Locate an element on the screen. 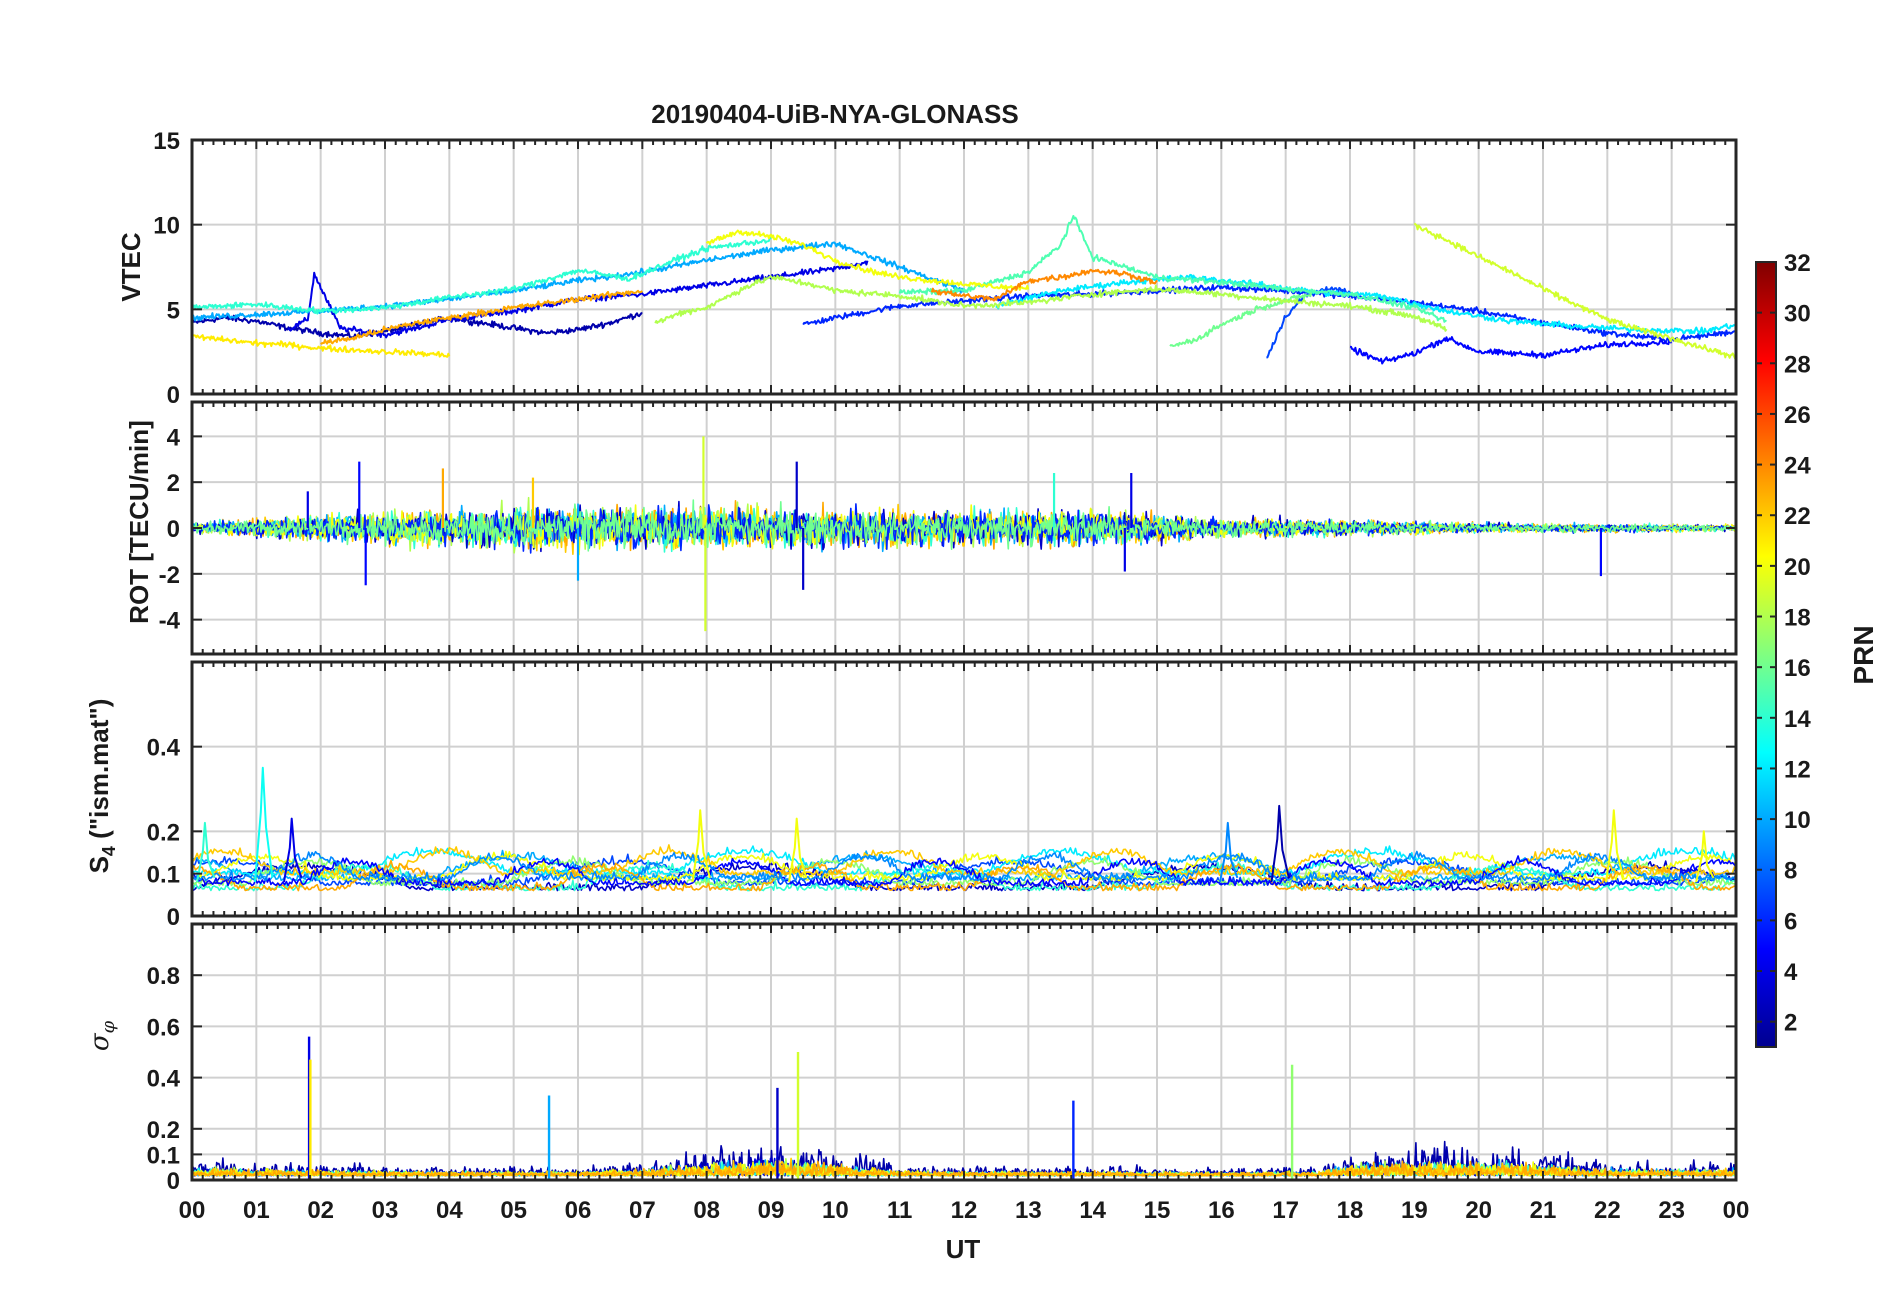 The width and height of the screenshot is (1902, 1292). x-tick-label: 14 is located at coordinates (1092, 1210).